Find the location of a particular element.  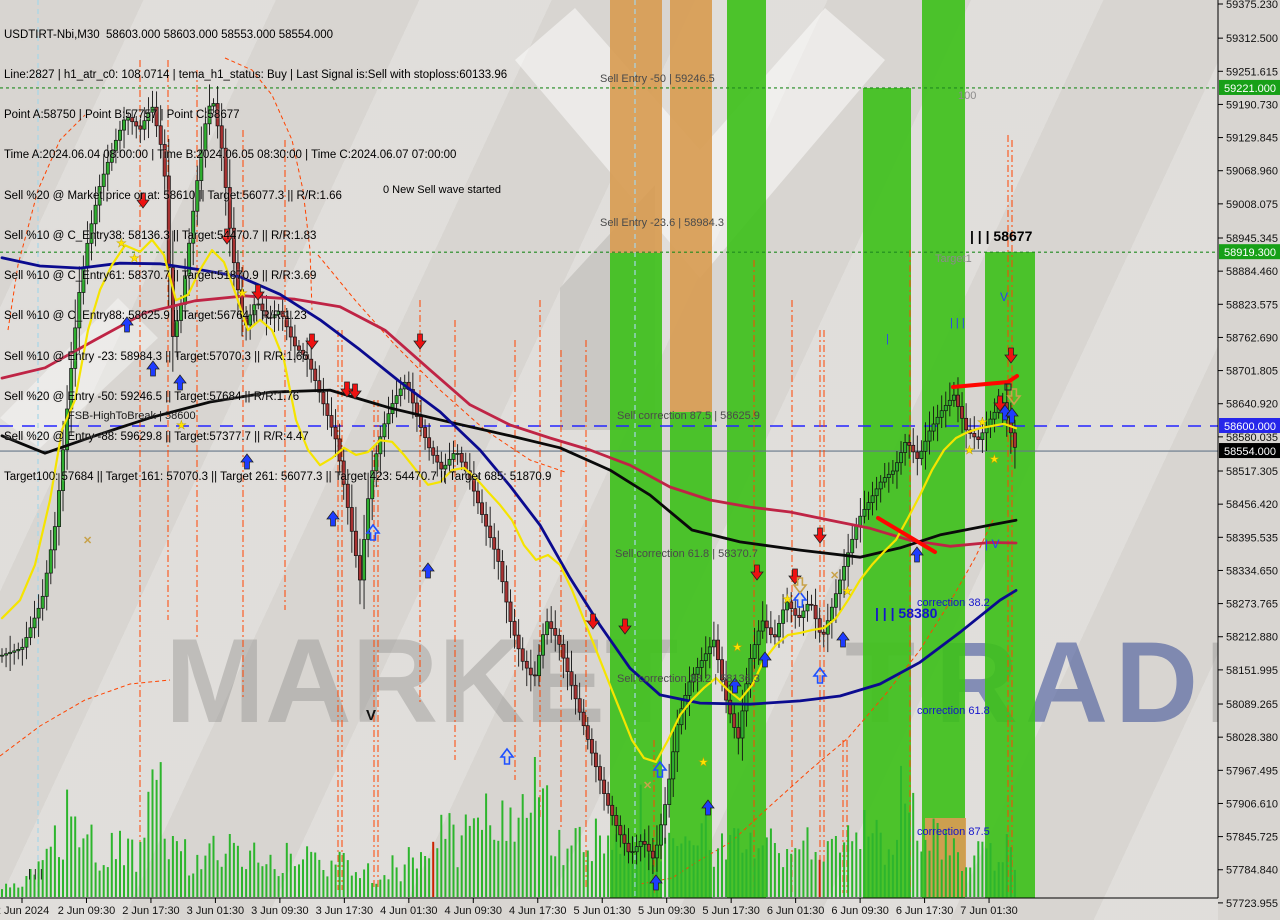

svg-text: 58334.650 is located at coordinates (1252, 571).